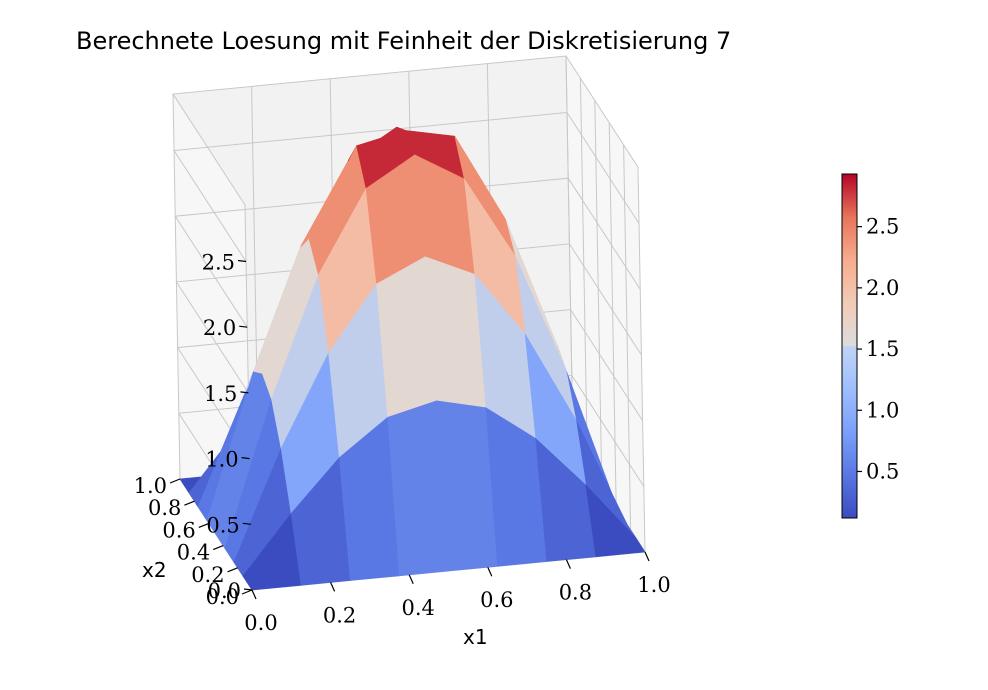 This screenshot has width=988, height=690. I want to click on y-axis-label: x2, so click(154, 570).